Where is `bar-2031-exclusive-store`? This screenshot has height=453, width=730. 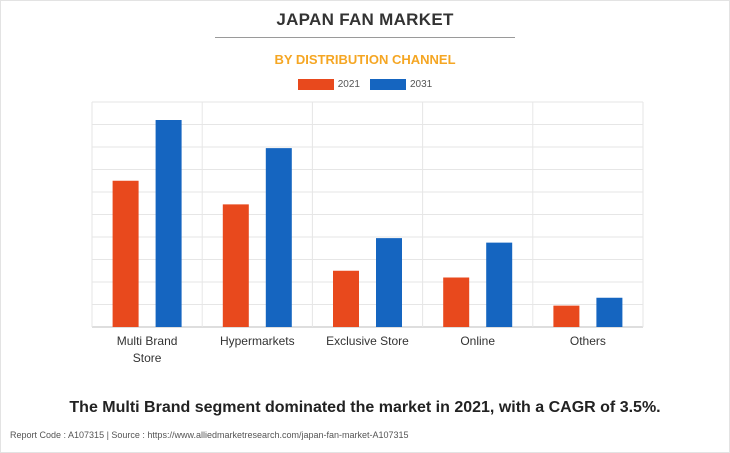
bar-2031-exclusive-store is located at coordinates (389, 282).